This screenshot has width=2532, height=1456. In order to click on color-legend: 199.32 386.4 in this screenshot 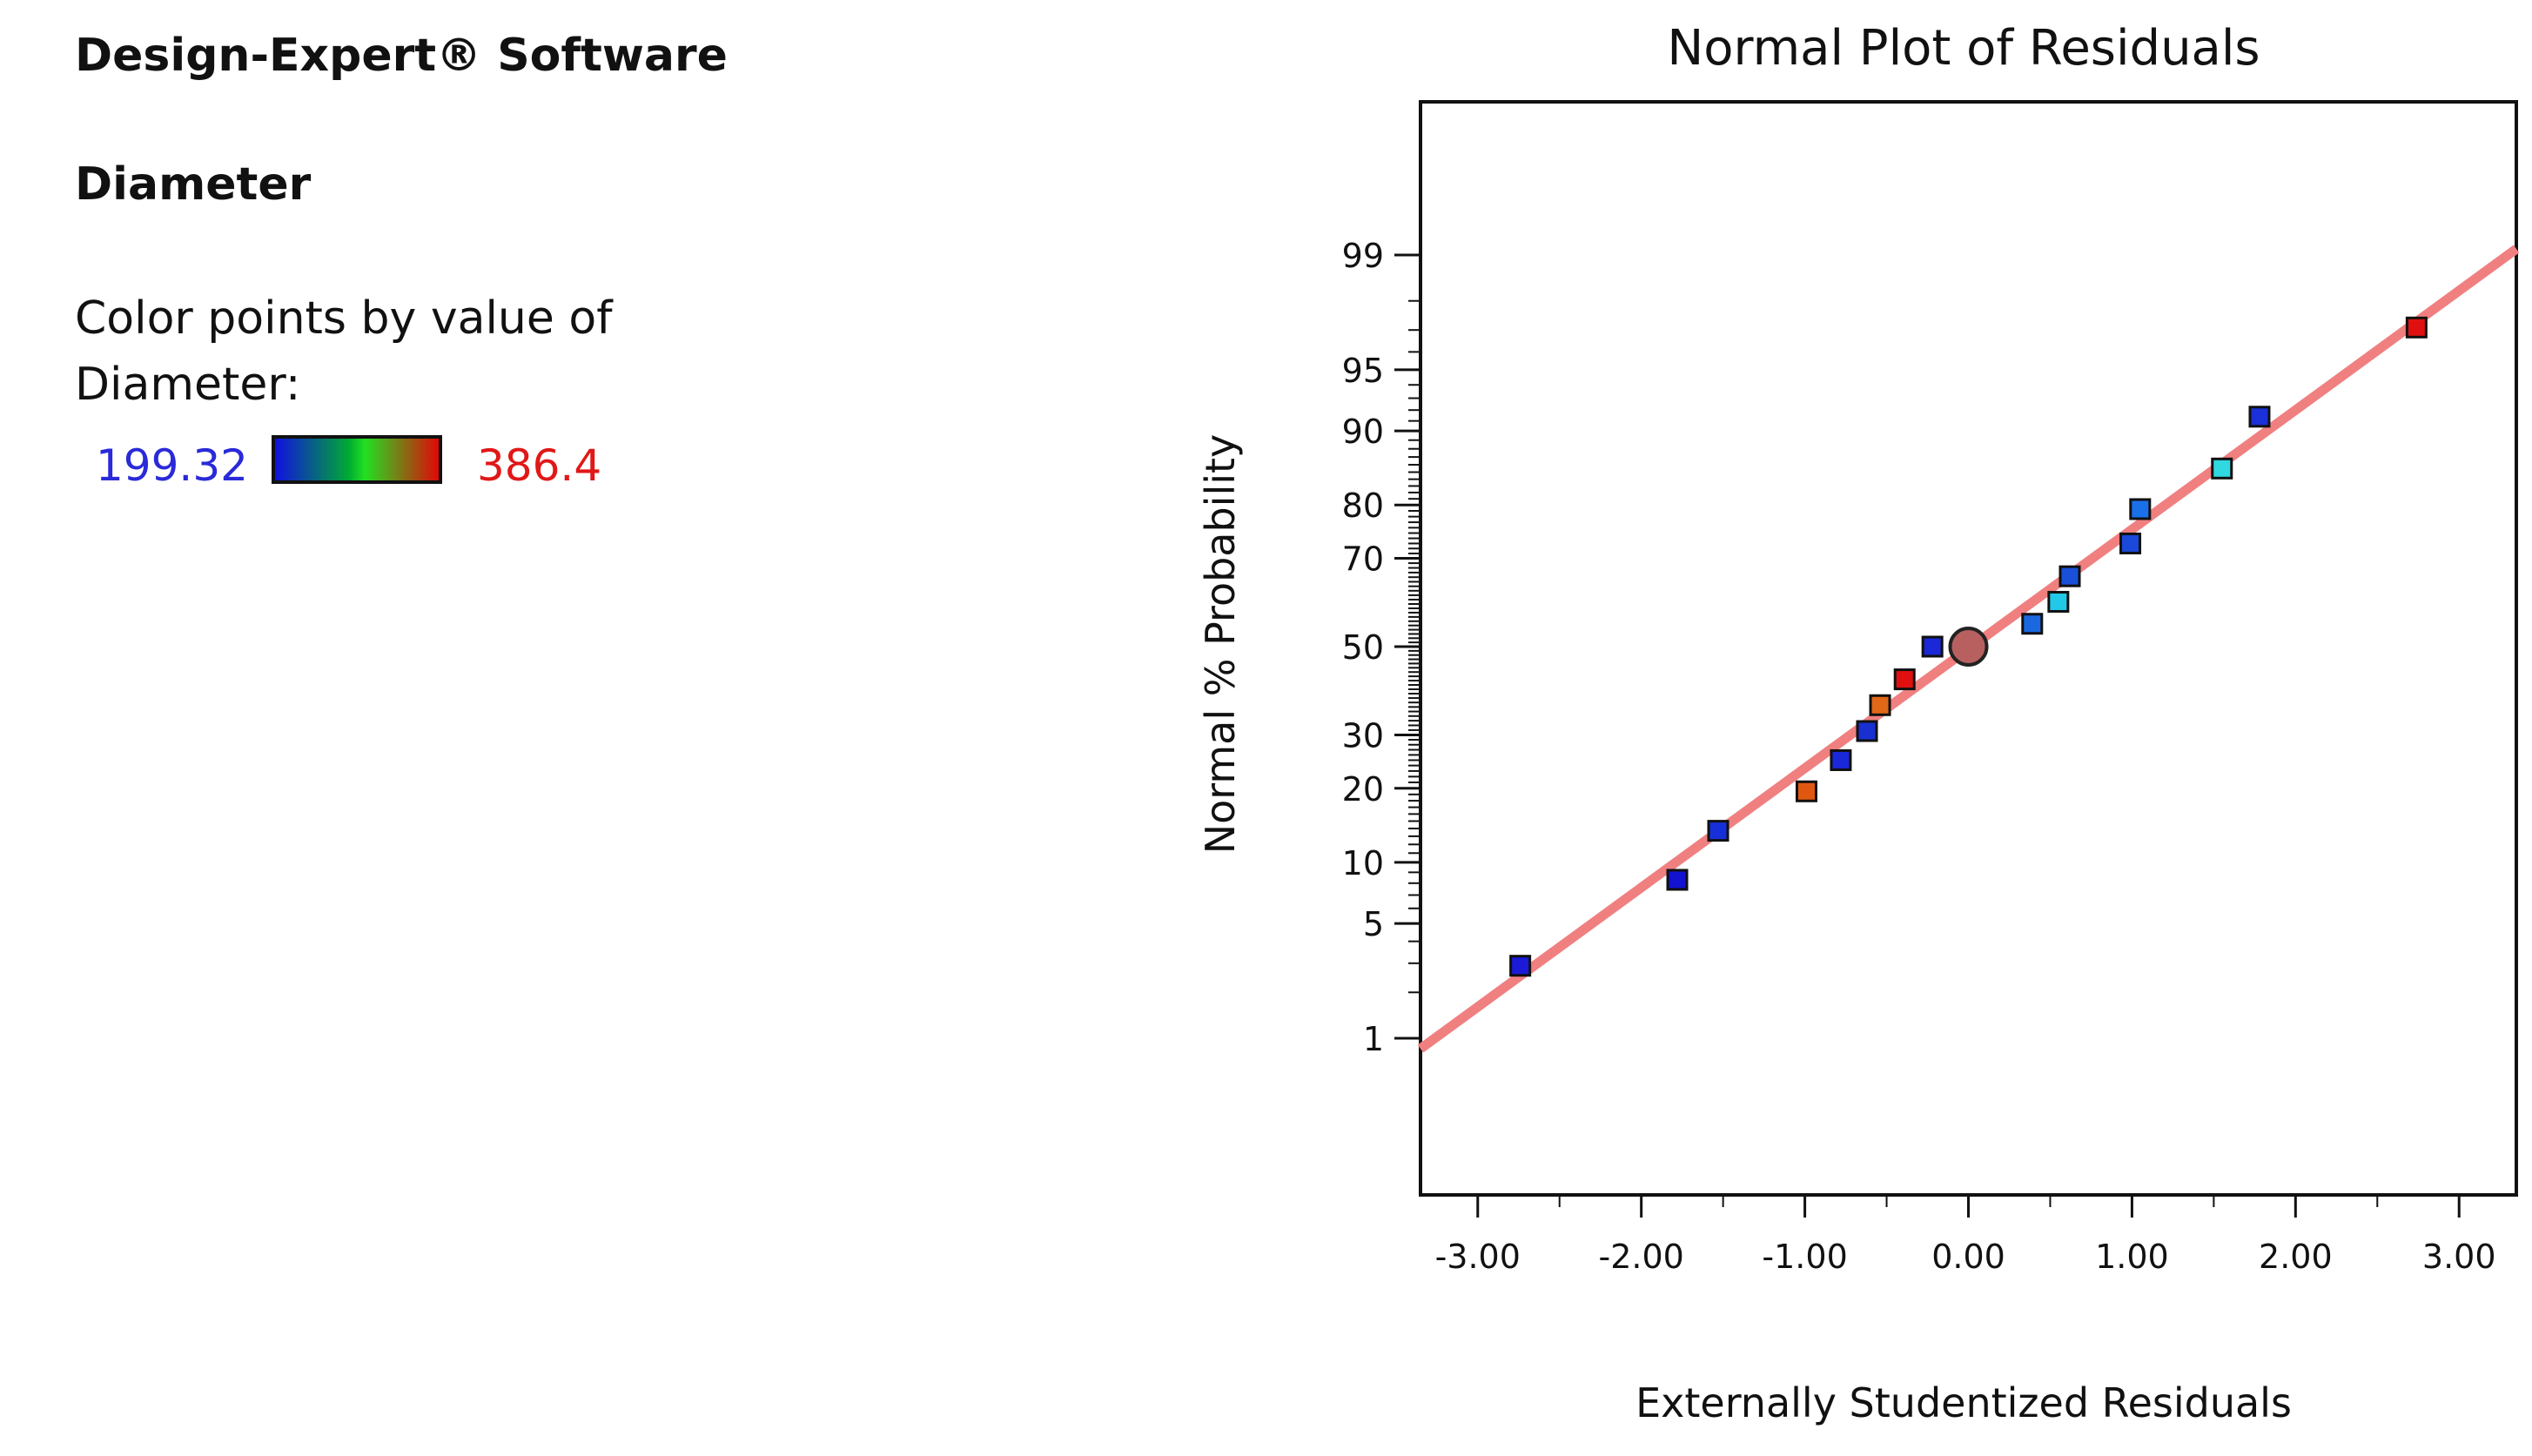, I will do `click(405, 464)`.